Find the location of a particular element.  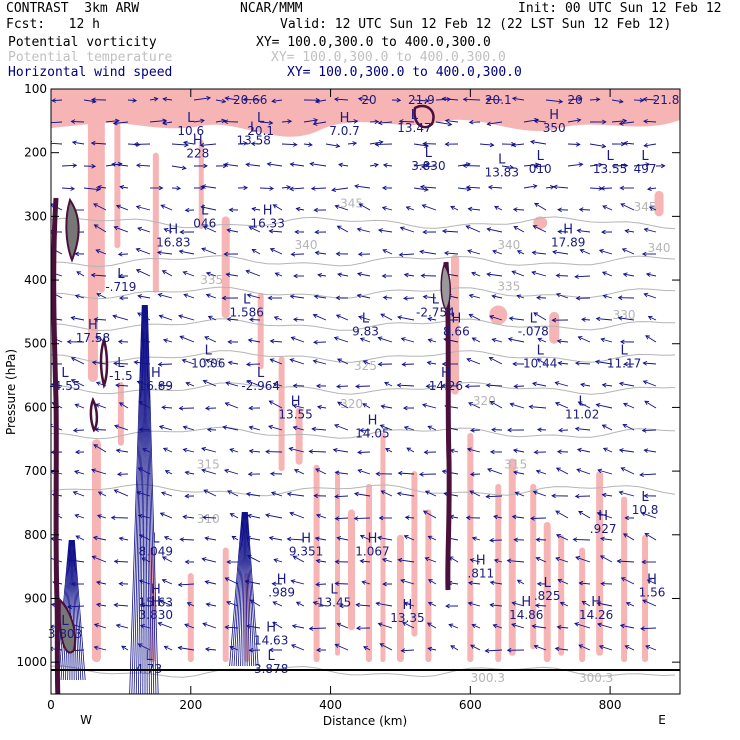

hl-value: -1.5 is located at coordinates (120, 376).